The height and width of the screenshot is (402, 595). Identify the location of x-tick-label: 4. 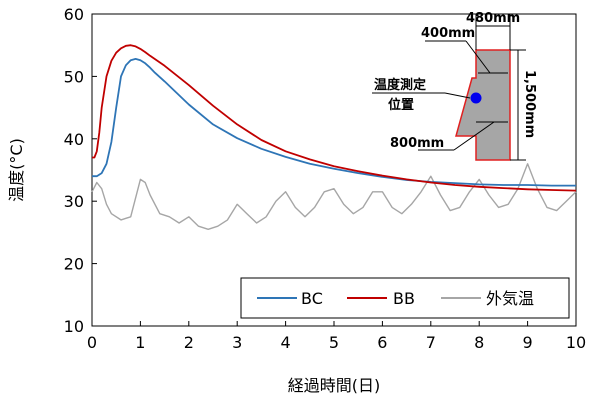
(286, 342).